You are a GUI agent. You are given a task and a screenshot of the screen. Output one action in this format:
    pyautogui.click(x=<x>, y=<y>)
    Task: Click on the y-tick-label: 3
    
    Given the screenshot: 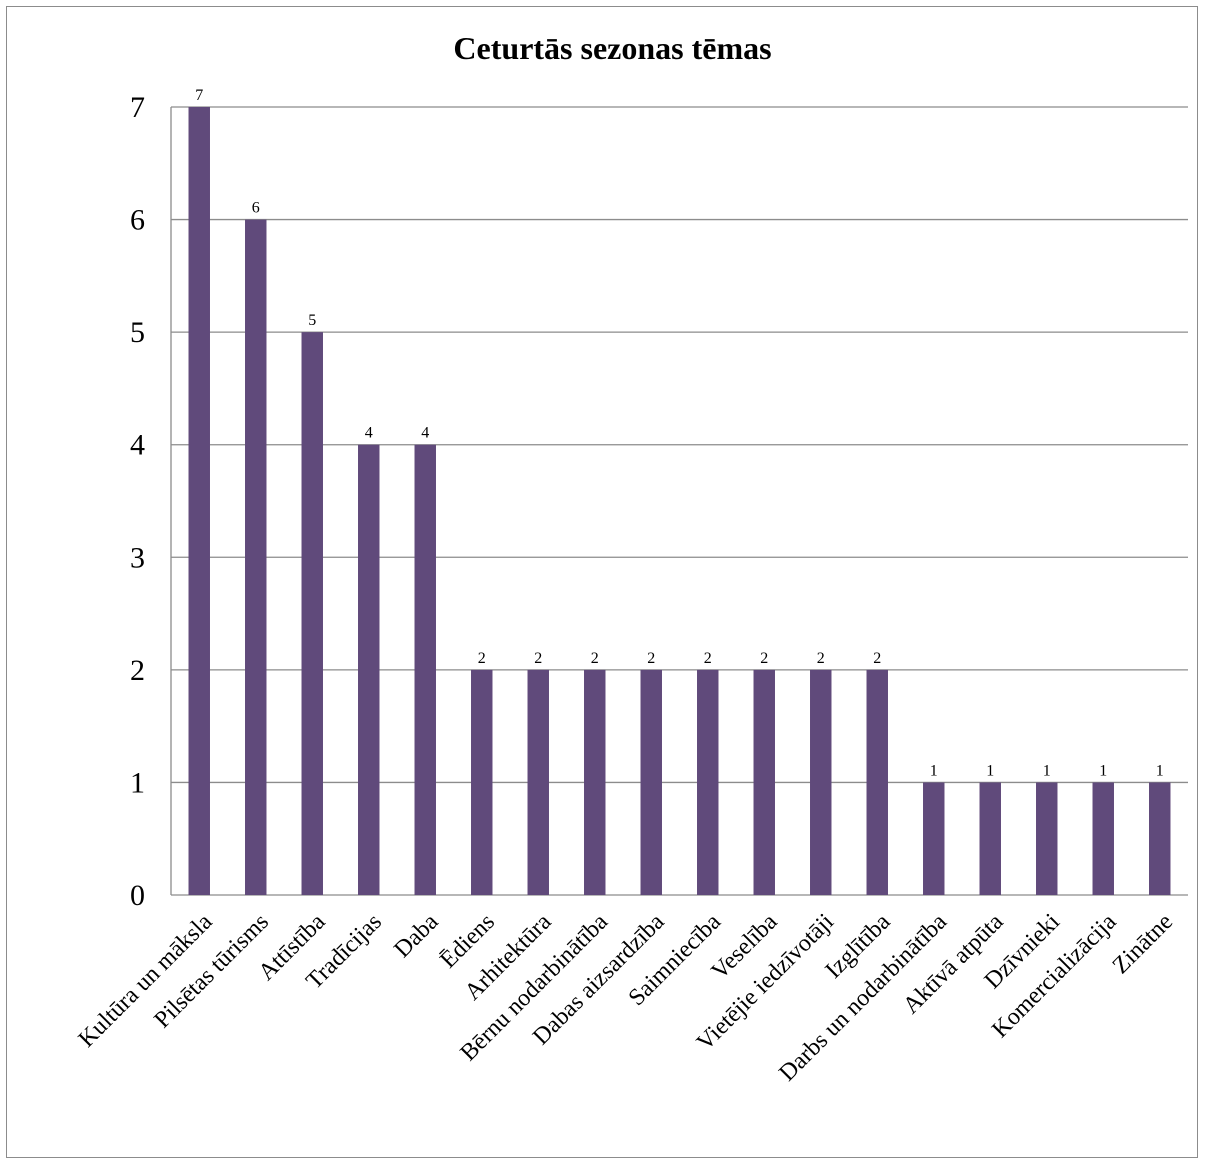 What is the action you would take?
    pyautogui.click(x=137, y=557)
    